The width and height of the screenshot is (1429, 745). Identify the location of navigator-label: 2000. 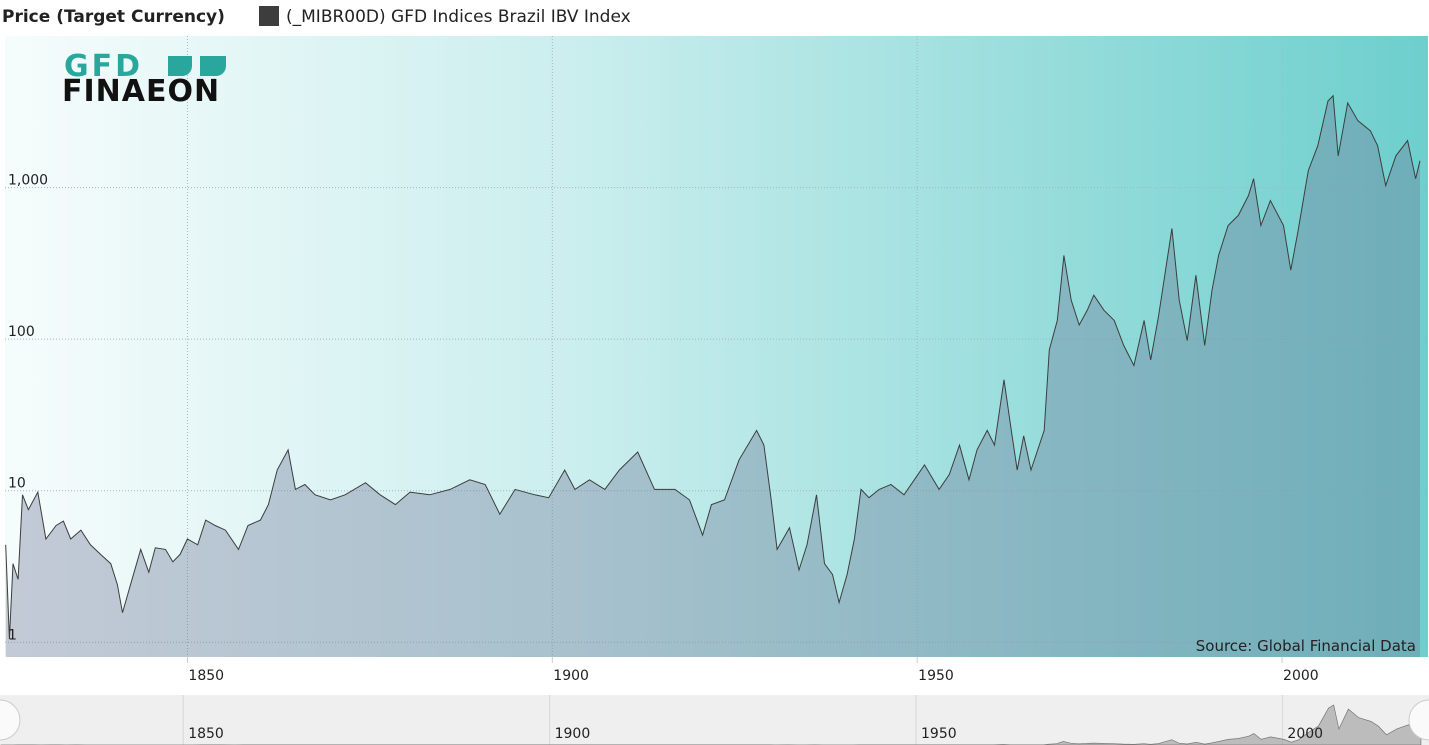
(1305, 734).